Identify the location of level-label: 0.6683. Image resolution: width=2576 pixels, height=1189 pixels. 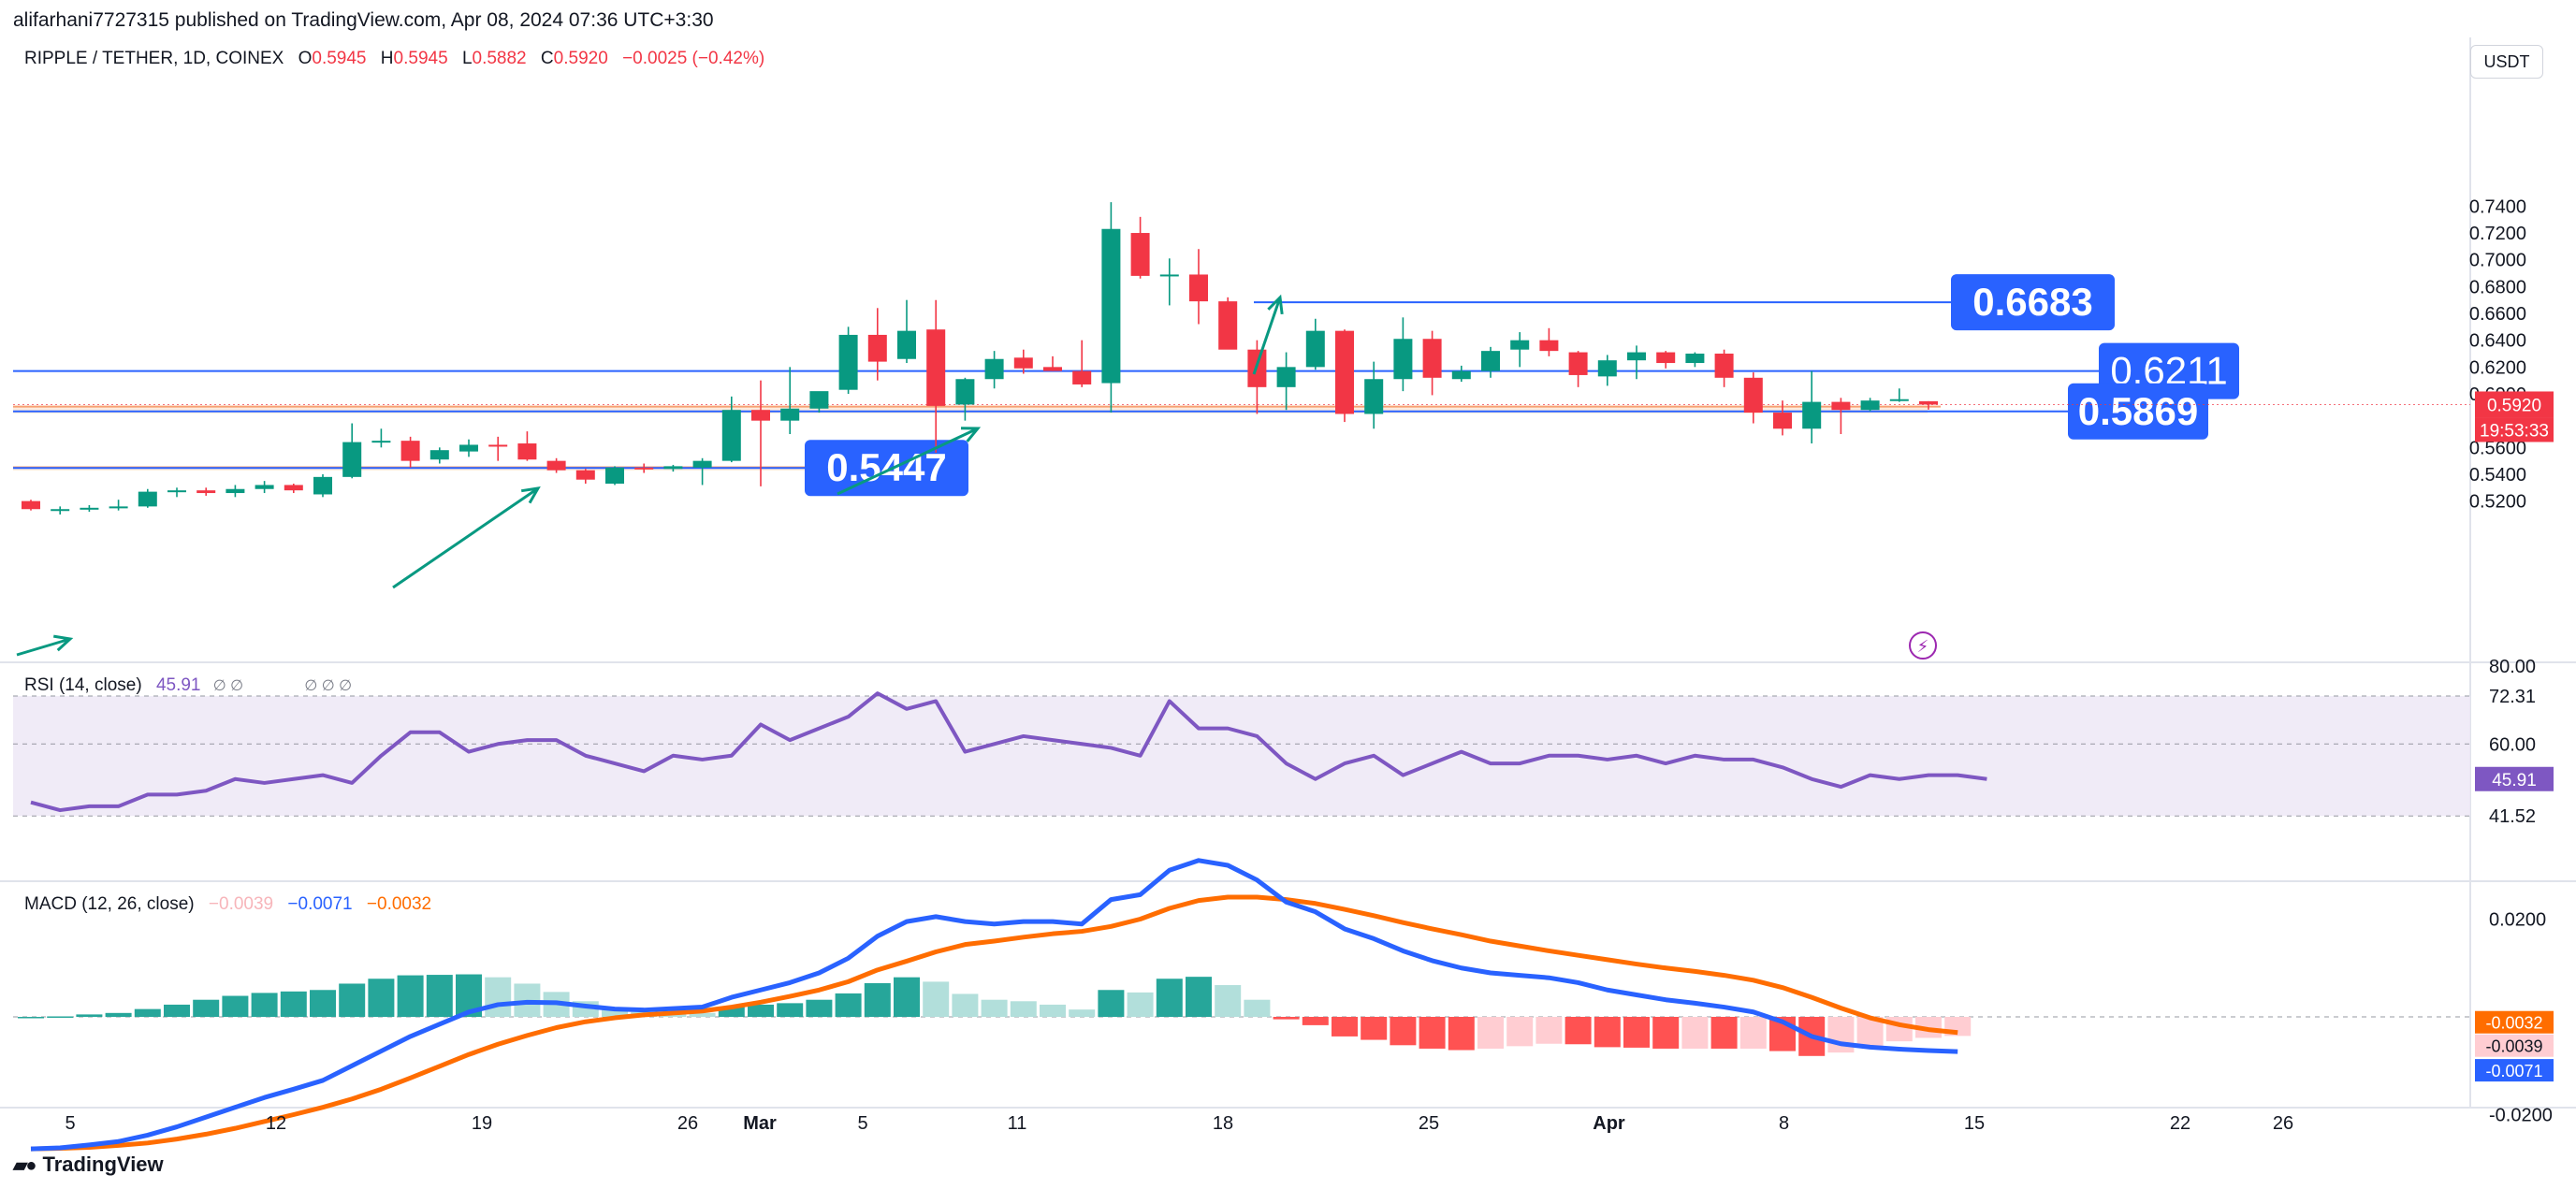
(2032, 302).